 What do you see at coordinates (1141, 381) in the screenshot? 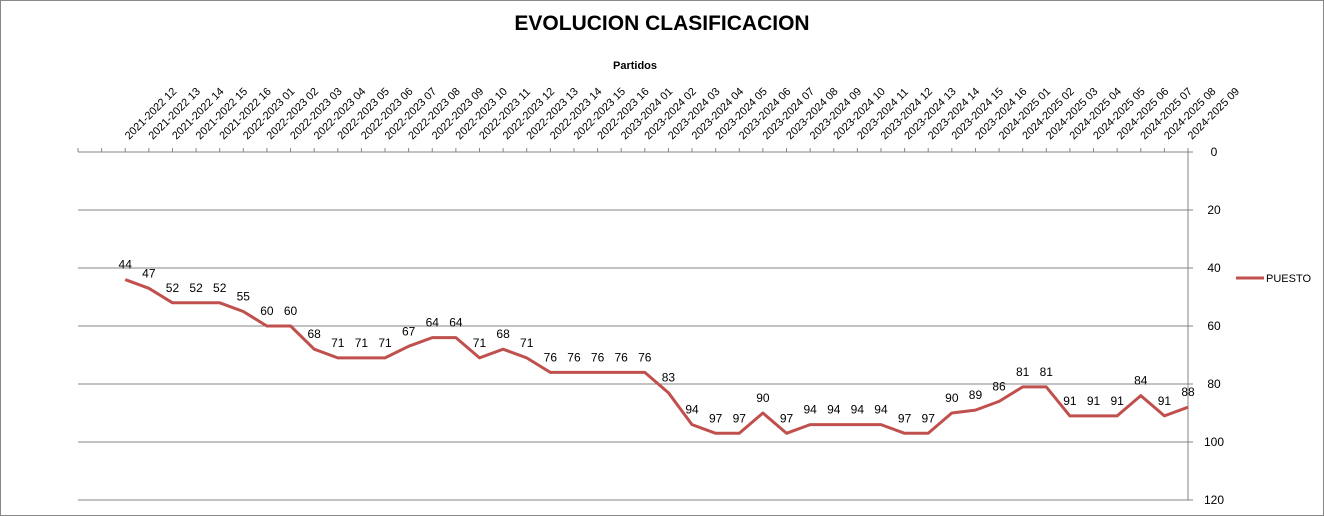
I see `data-label: 84` at bounding box center [1141, 381].